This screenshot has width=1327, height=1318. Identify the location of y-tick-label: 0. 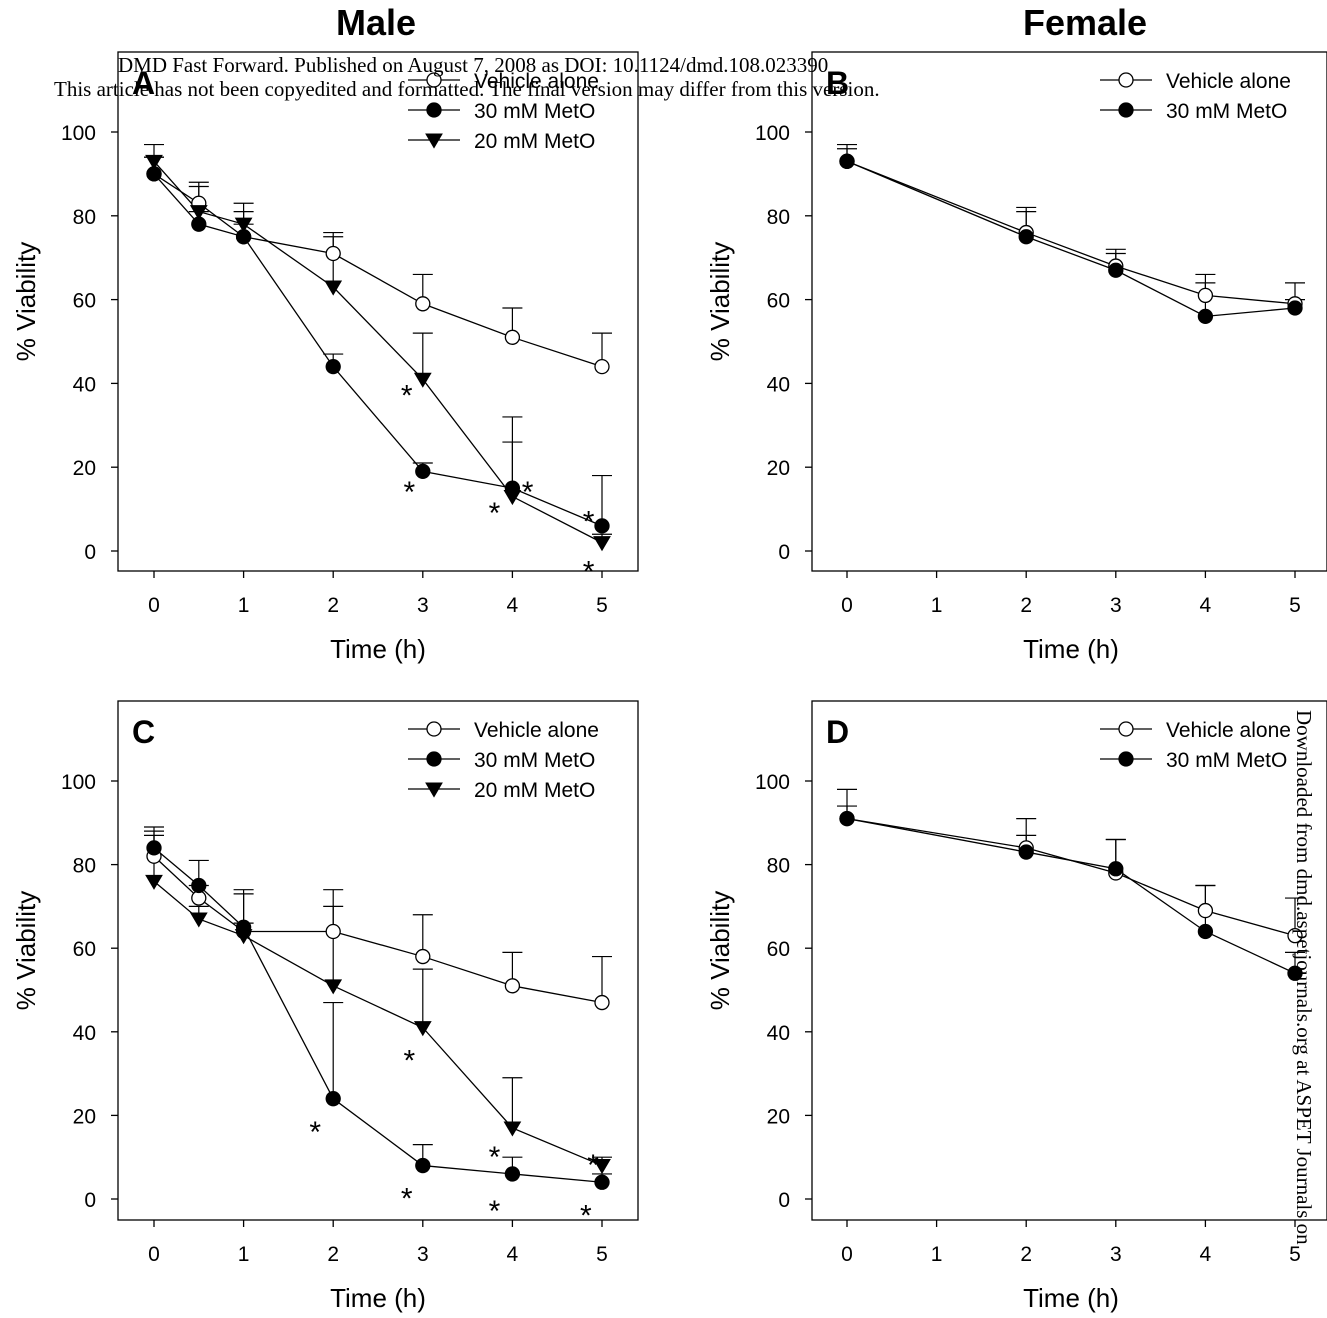
(784, 1200).